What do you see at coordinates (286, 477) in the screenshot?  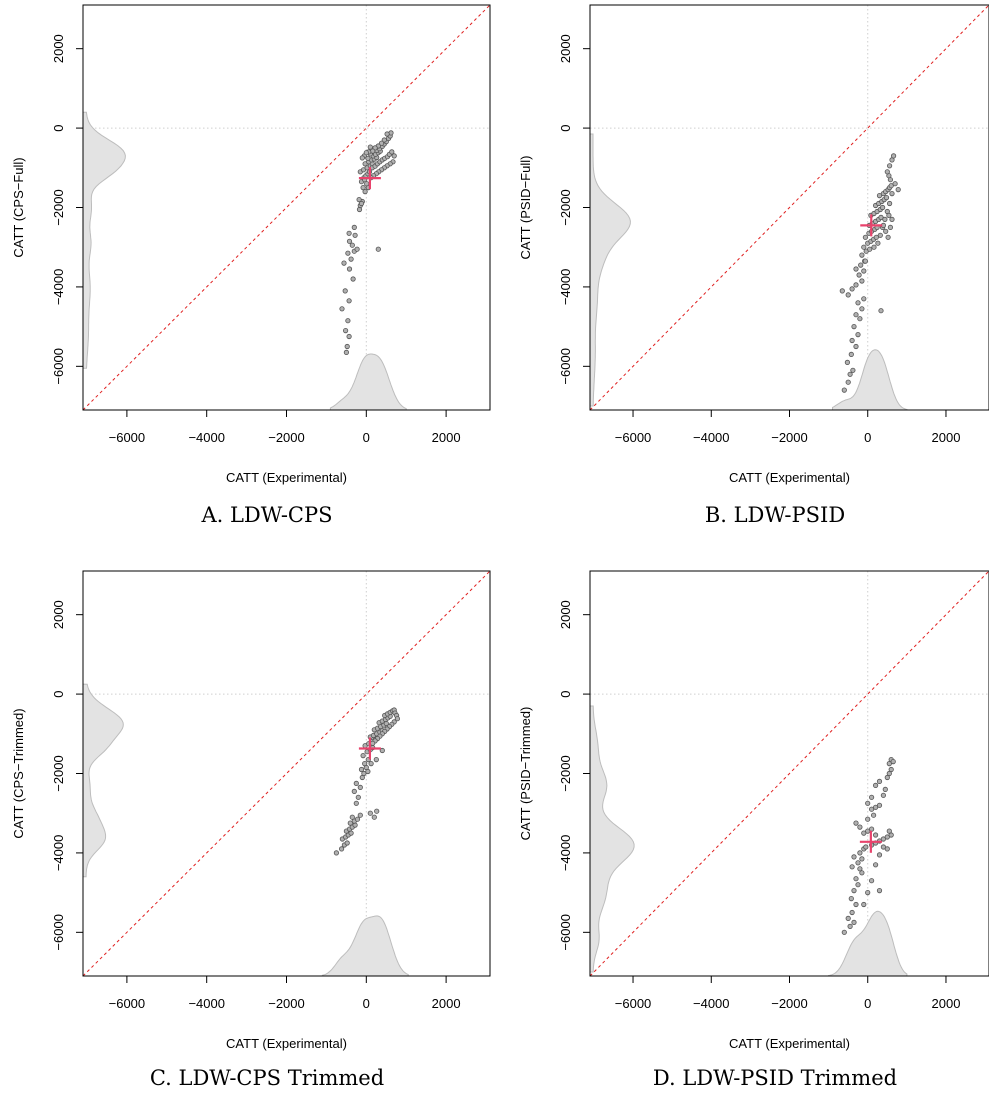 I see `x-axis-title: CATT (Experimental)` at bounding box center [286, 477].